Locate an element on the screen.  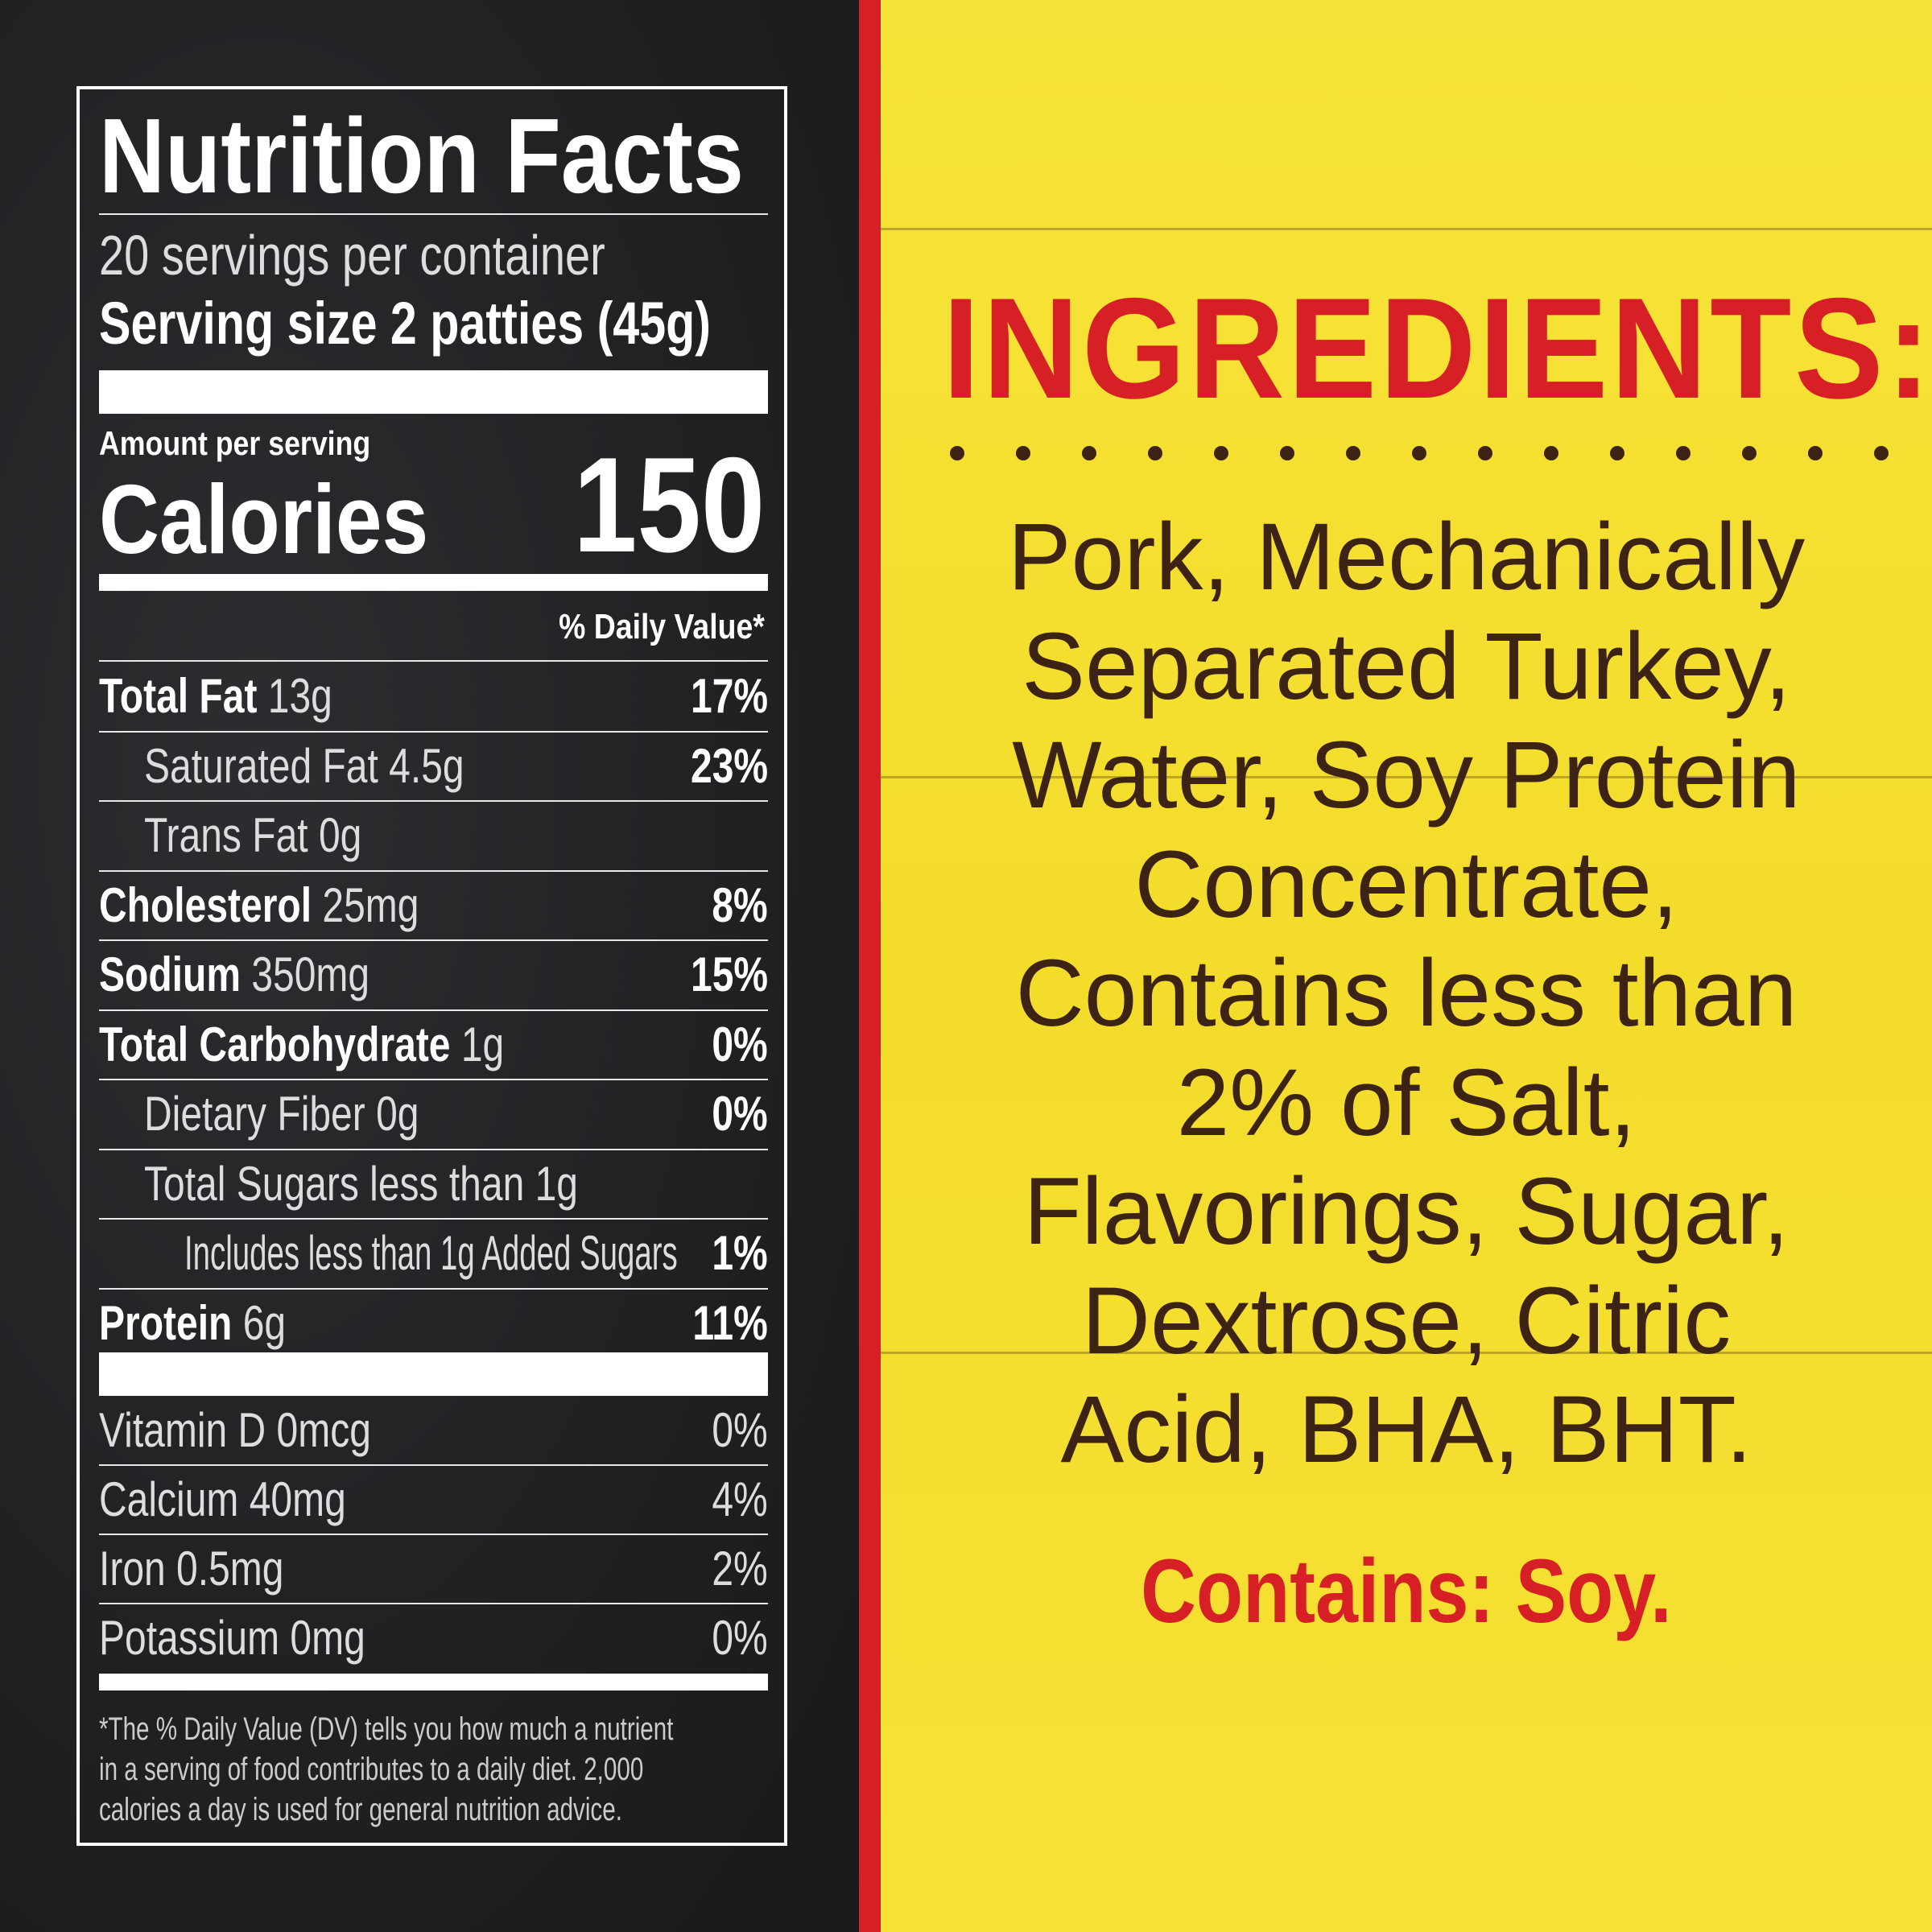
nutrient-row: Sodium 350mg 15% is located at coordinates (433, 974).